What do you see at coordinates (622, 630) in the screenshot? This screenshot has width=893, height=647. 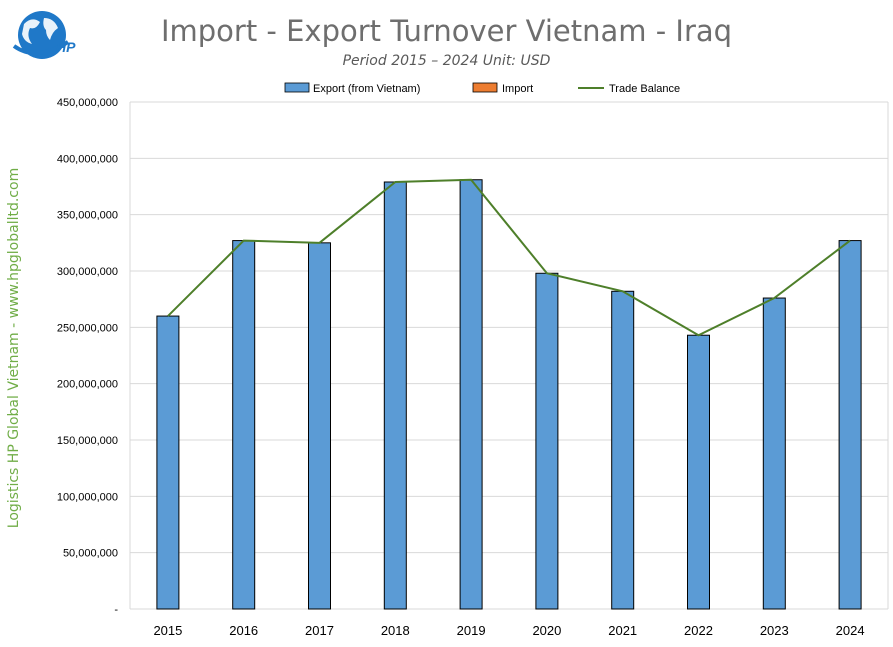 I see `x-tick-label: 2021` at bounding box center [622, 630].